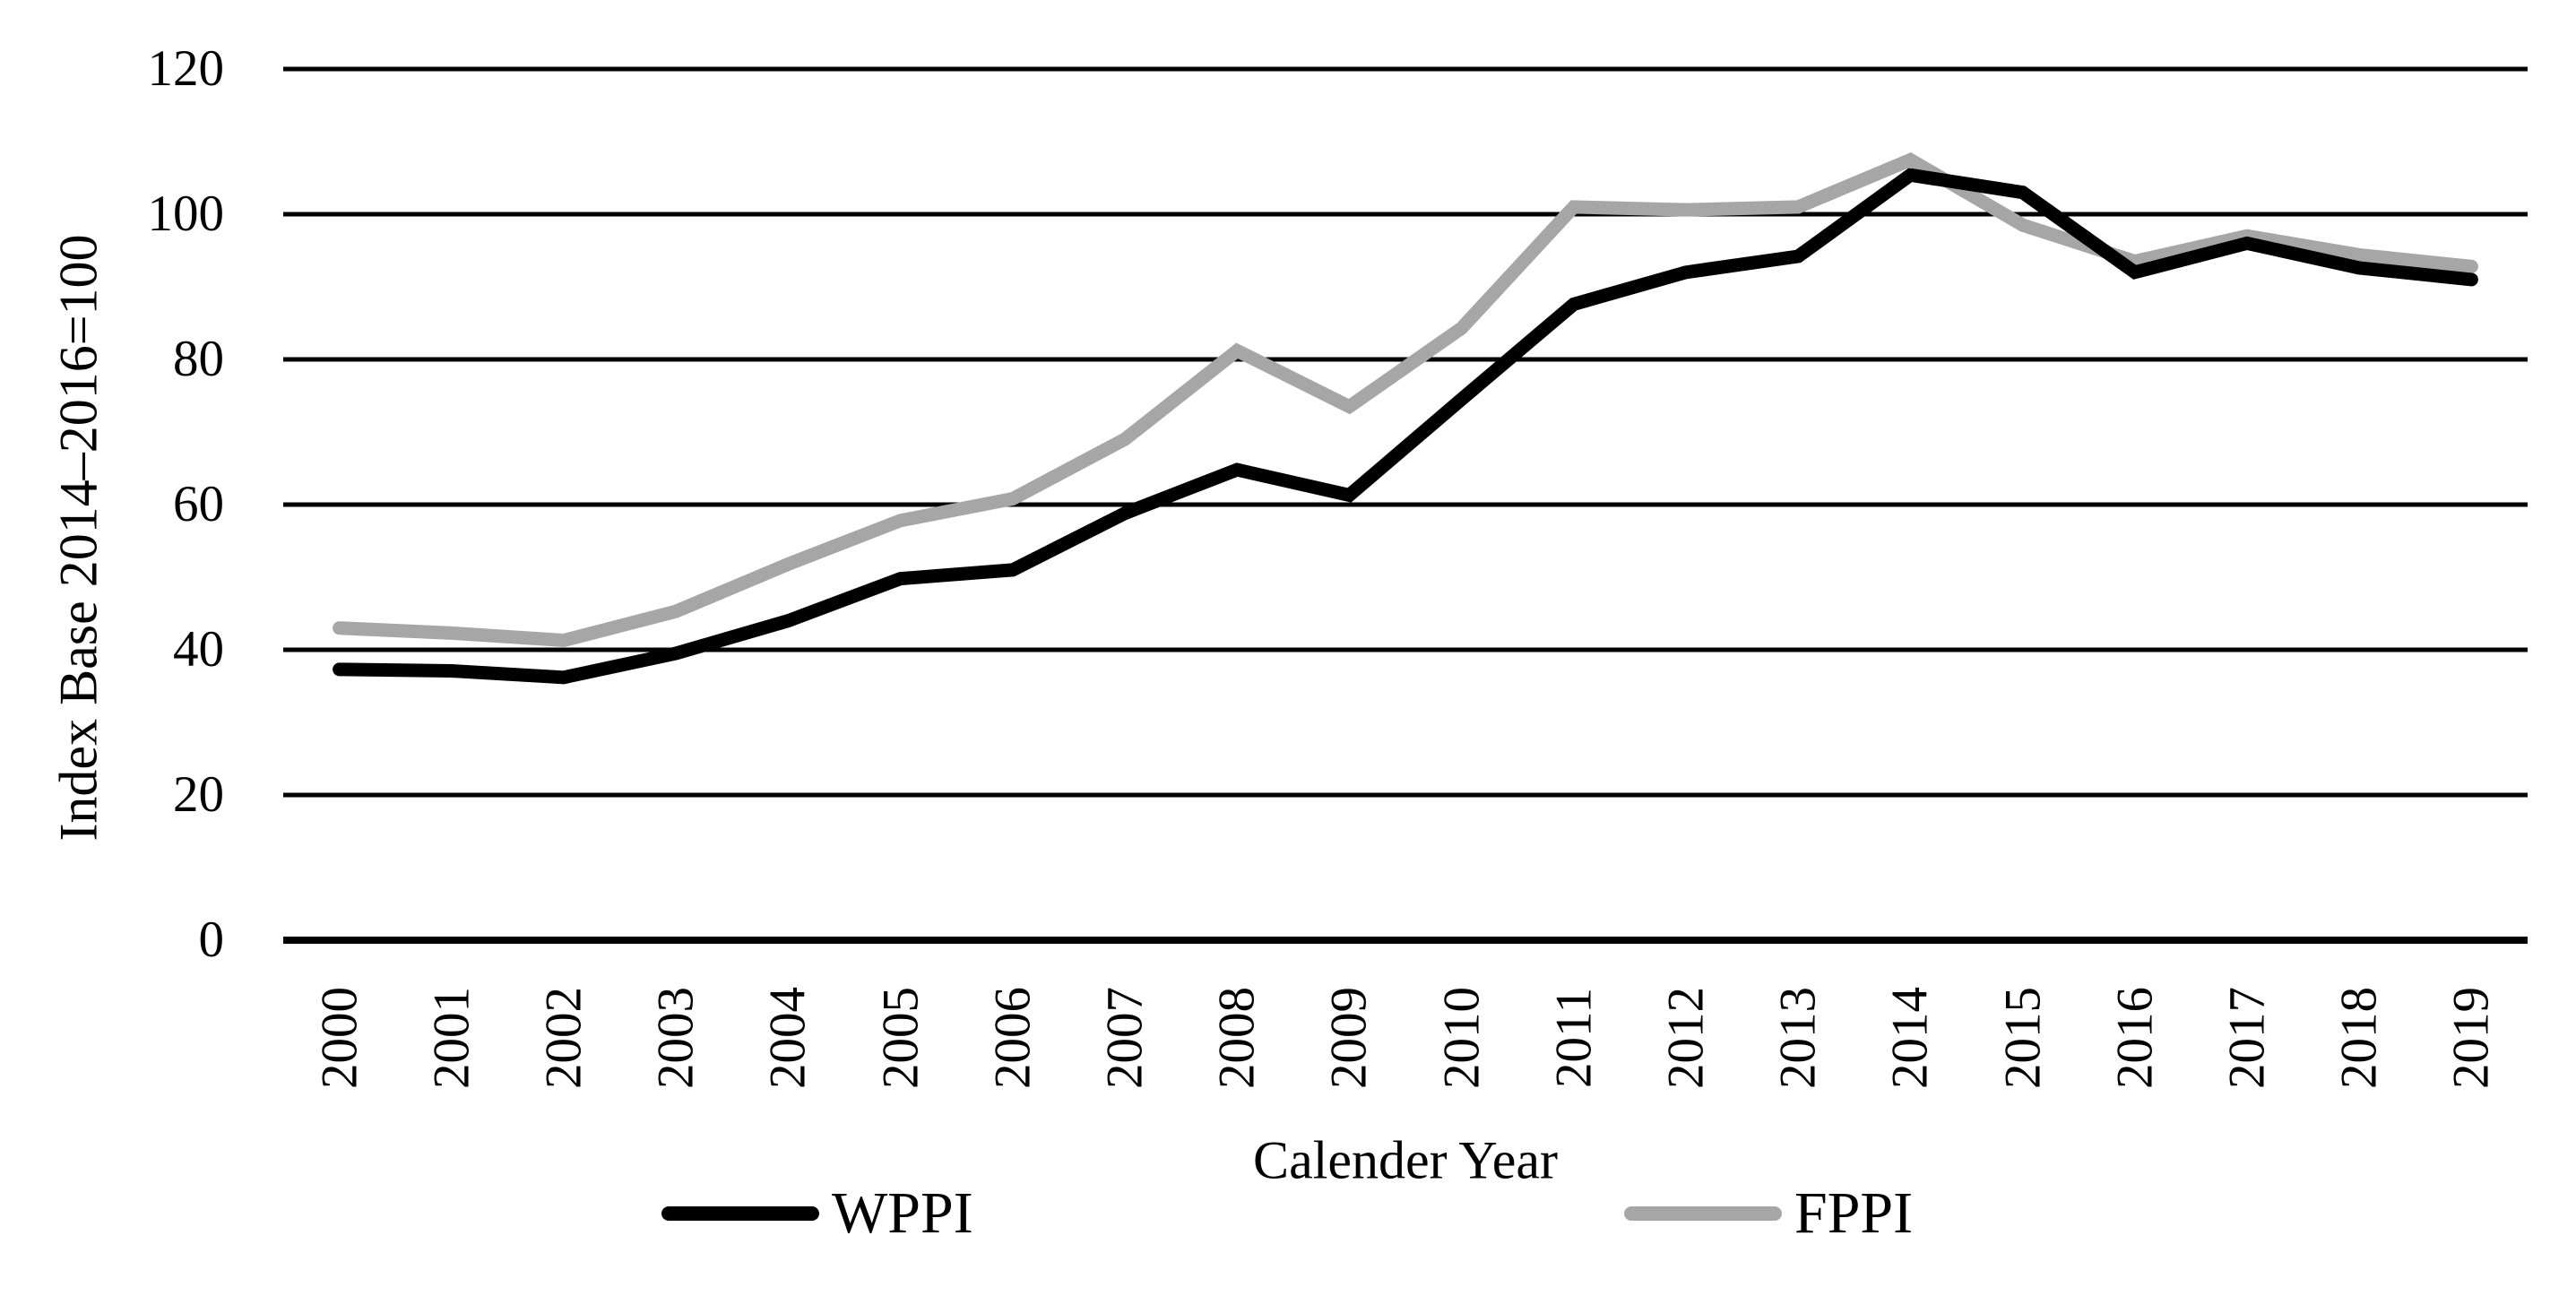 The width and height of the screenshot is (2576, 1296). I want to click on legend-item-fppi: FPPI, so click(1768, 1213).